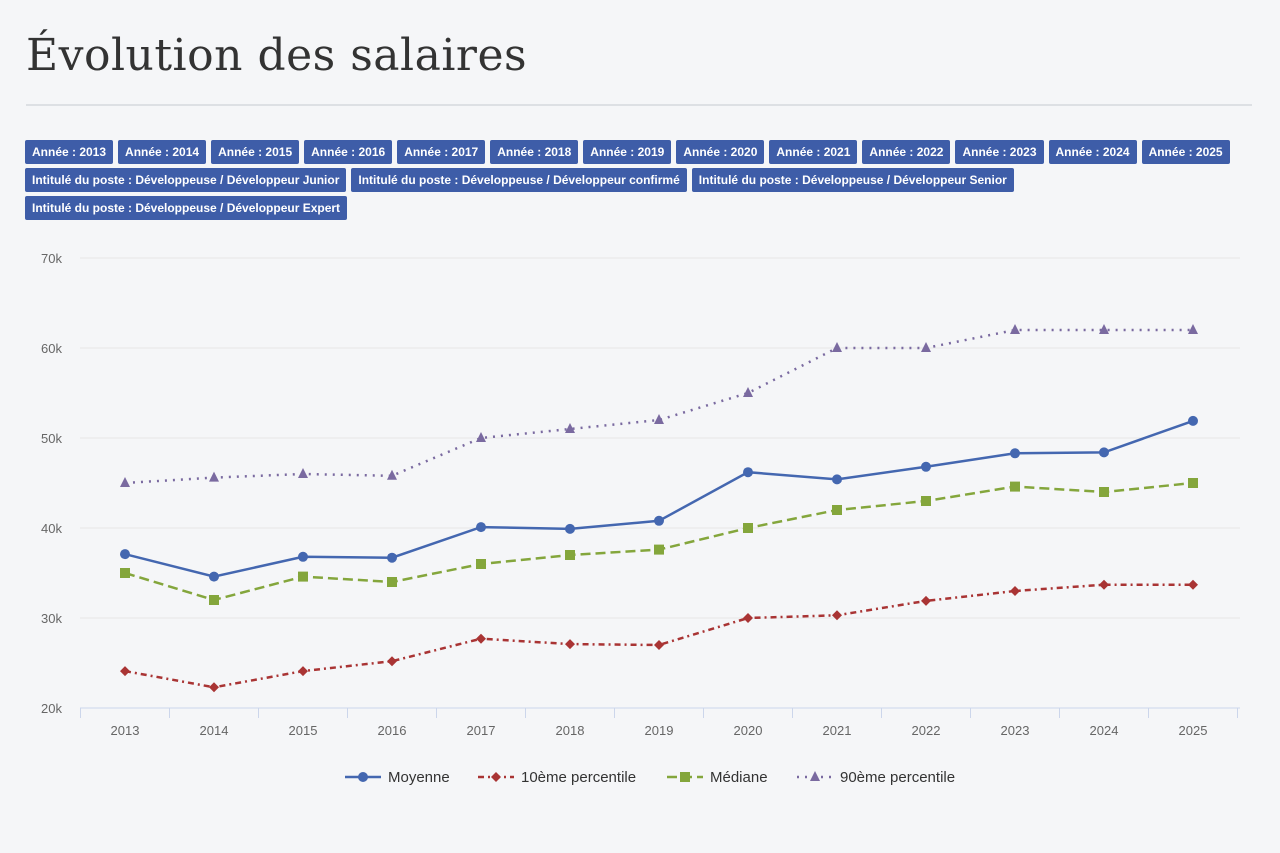  Describe the element at coordinates (162, 152) in the screenshot. I see `filter-tag: Année : 2014` at that location.